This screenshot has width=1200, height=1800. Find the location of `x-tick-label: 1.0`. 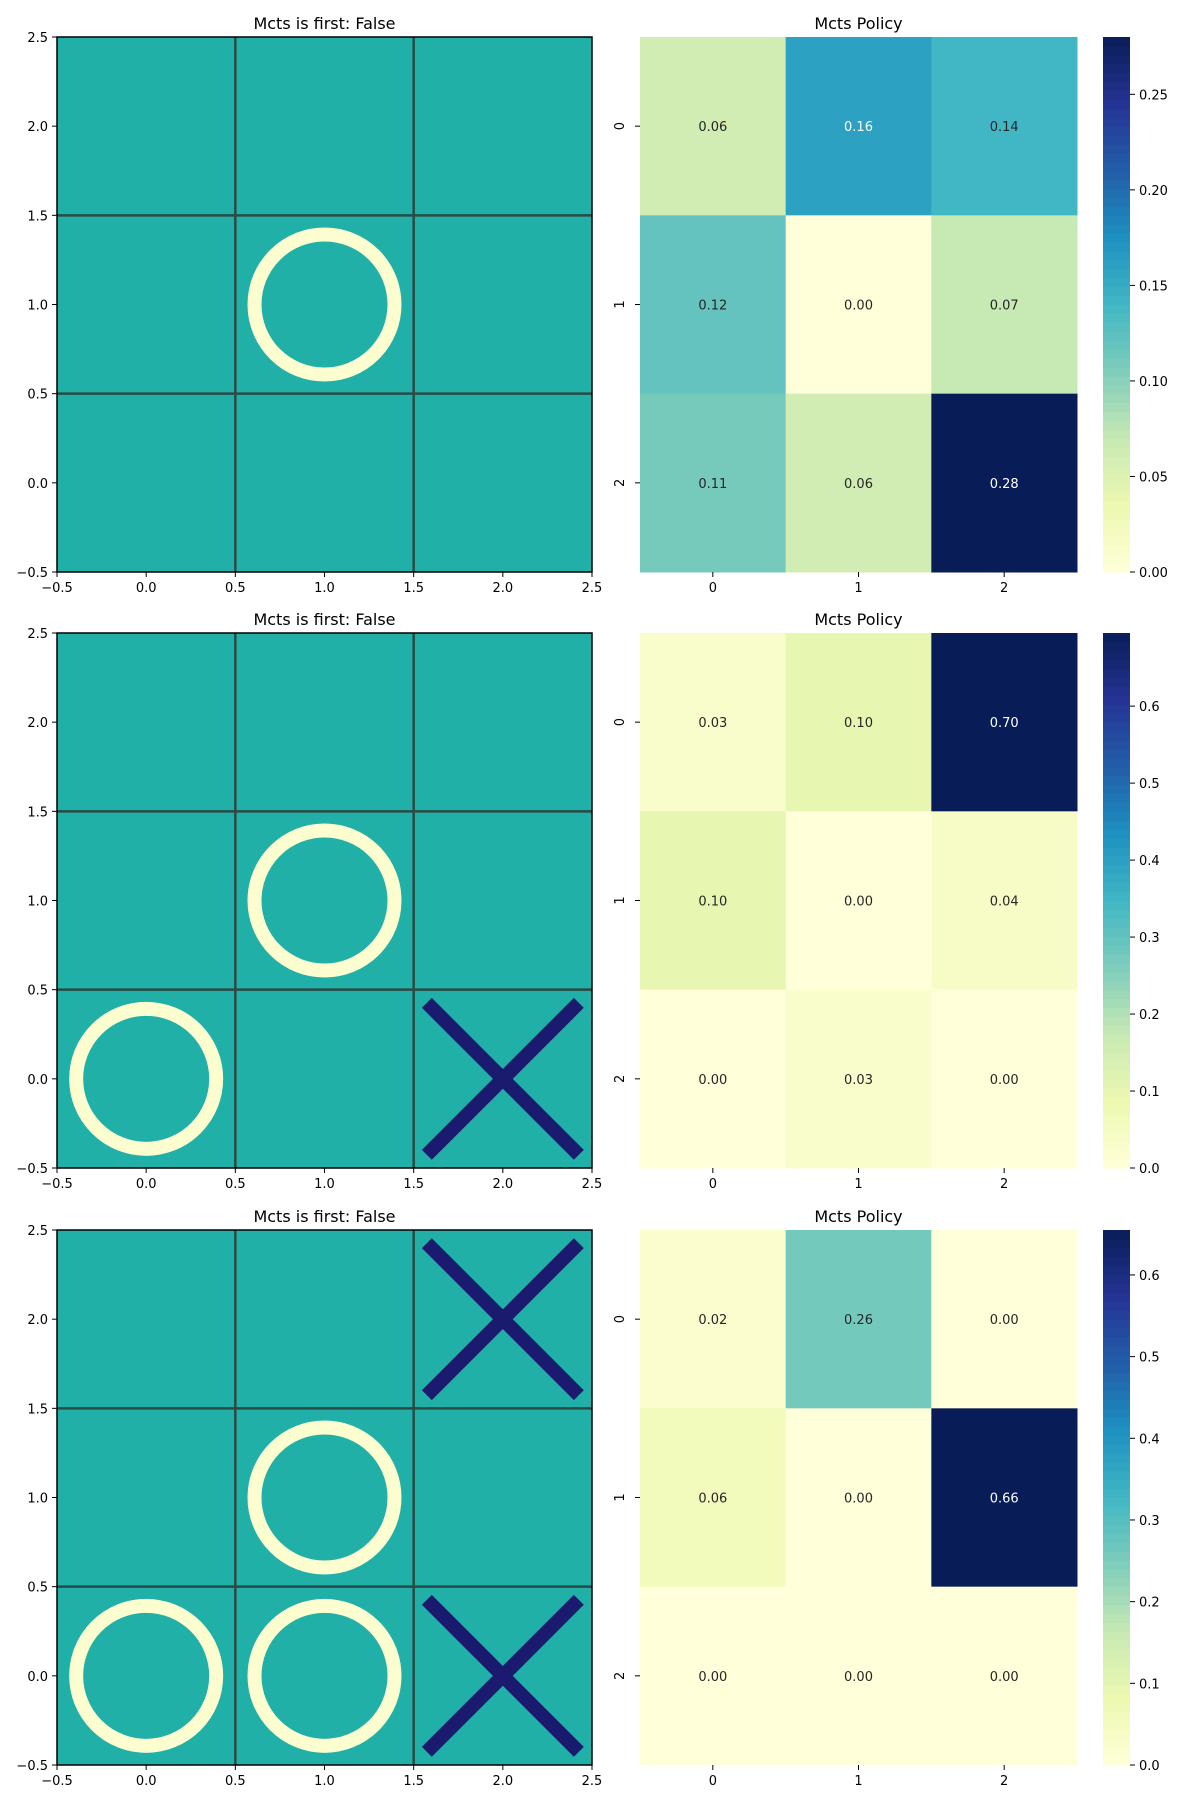

x-tick-label: 1.0 is located at coordinates (324, 1781).